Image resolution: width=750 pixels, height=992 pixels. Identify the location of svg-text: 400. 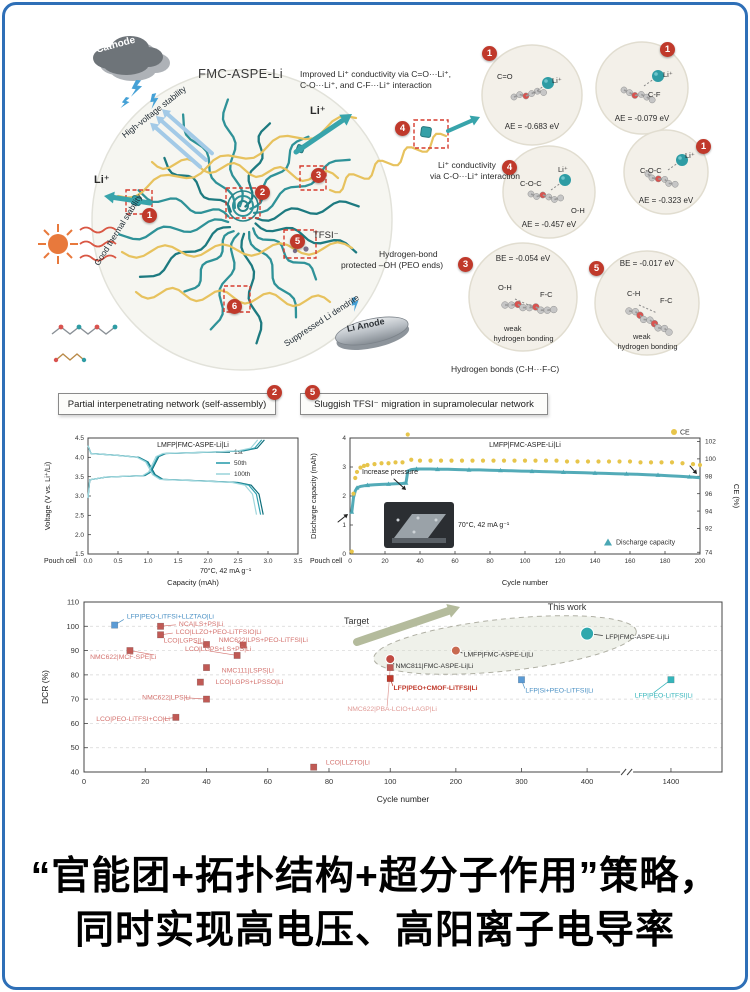
(587, 781).